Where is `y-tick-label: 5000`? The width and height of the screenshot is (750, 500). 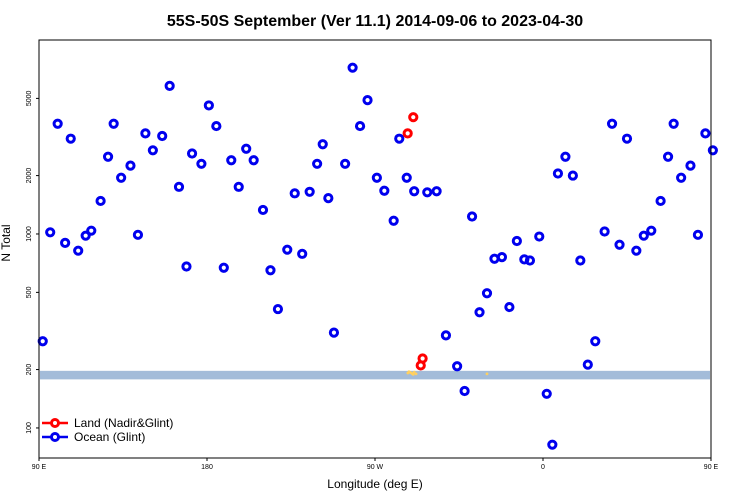
y-tick-label: 5000 is located at coordinates (29, 99).